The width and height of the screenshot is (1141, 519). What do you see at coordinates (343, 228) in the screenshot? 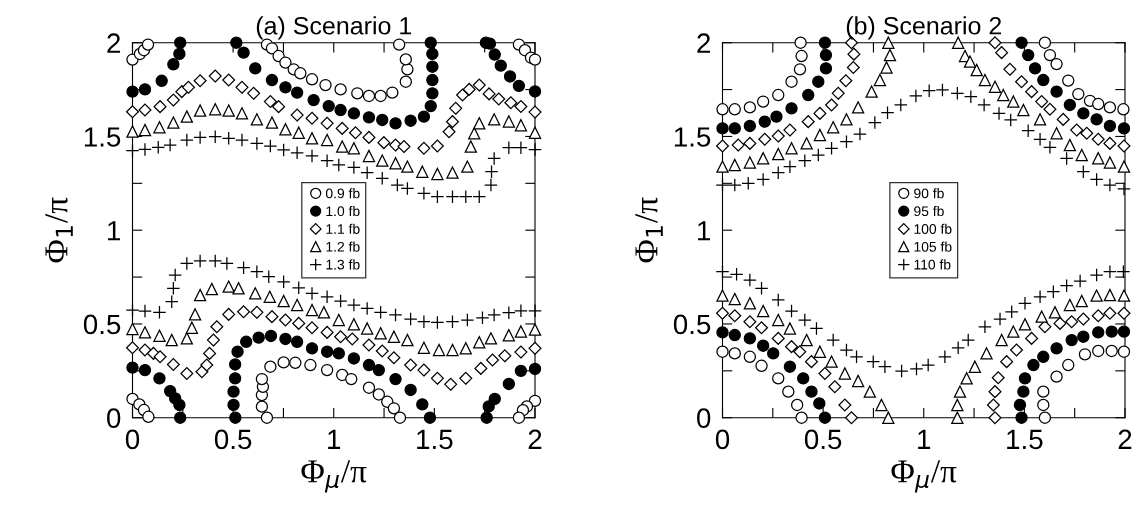
I see `legend-label: 1.1 fb` at bounding box center [343, 228].